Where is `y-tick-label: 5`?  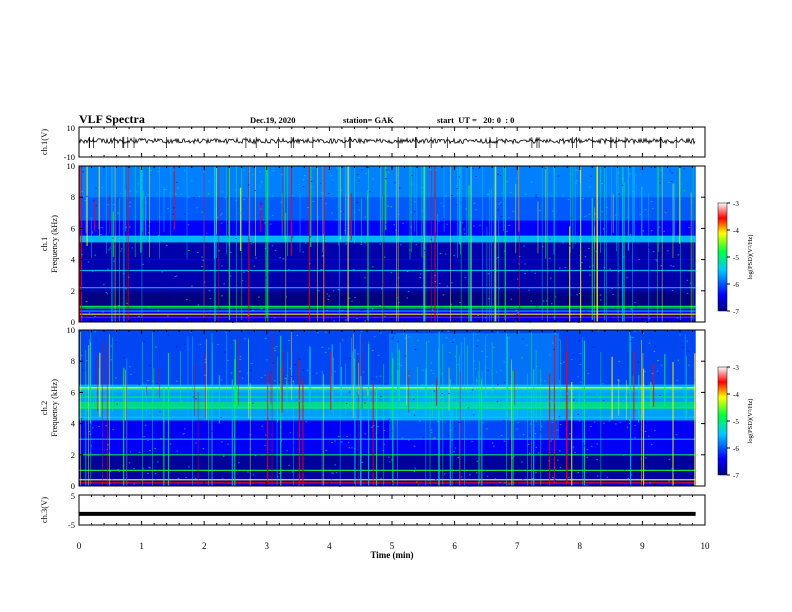
y-tick-label: 5 is located at coordinates (73, 496).